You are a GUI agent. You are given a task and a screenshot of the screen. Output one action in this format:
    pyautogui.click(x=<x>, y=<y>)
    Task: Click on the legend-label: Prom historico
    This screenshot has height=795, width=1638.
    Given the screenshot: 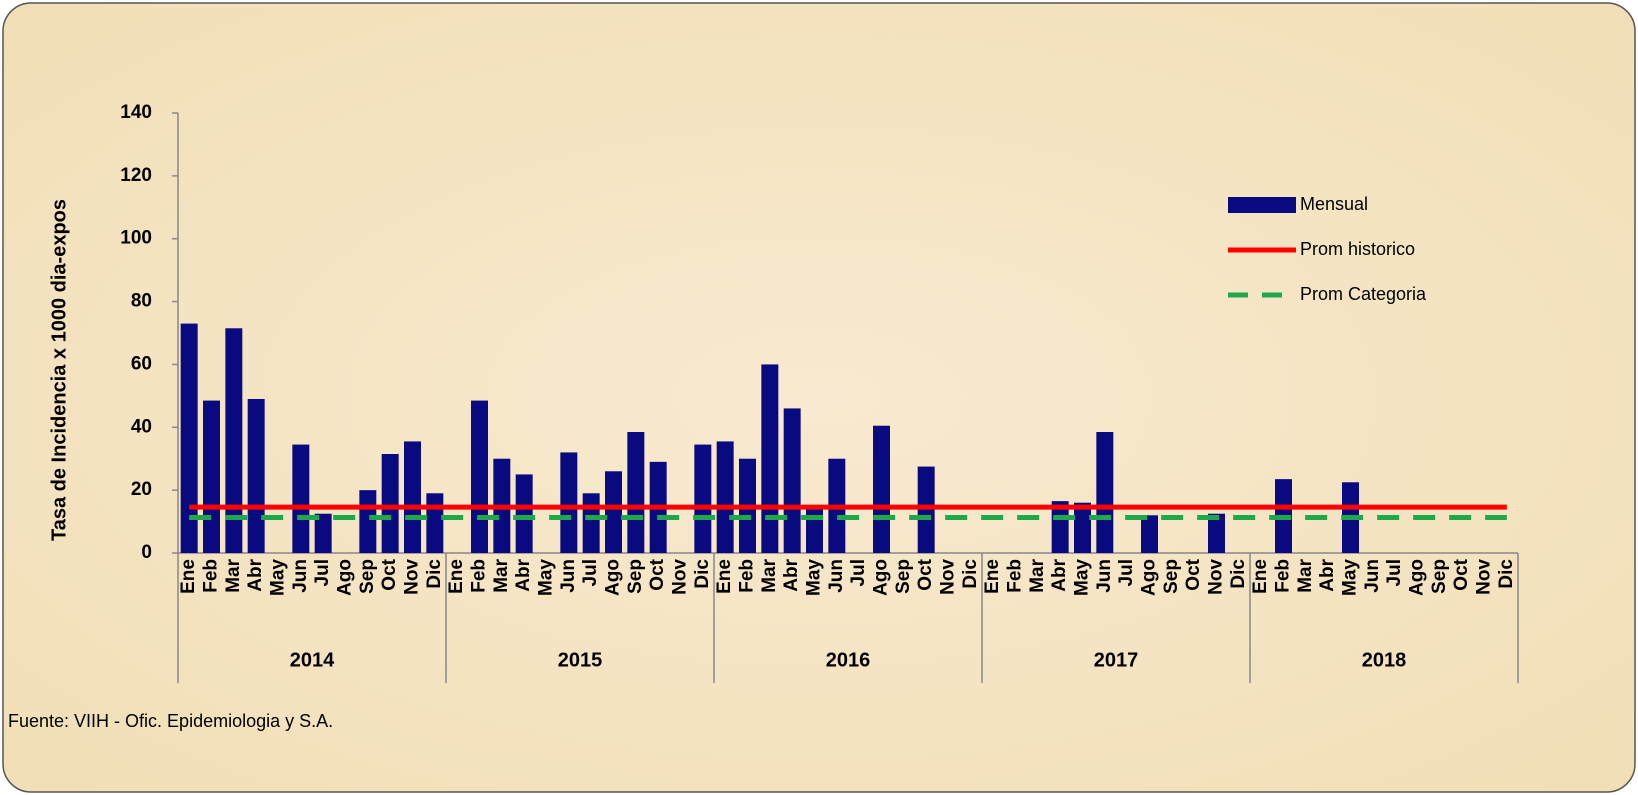 What is the action you would take?
    pyautogui.click(x=1357, y=249)
    